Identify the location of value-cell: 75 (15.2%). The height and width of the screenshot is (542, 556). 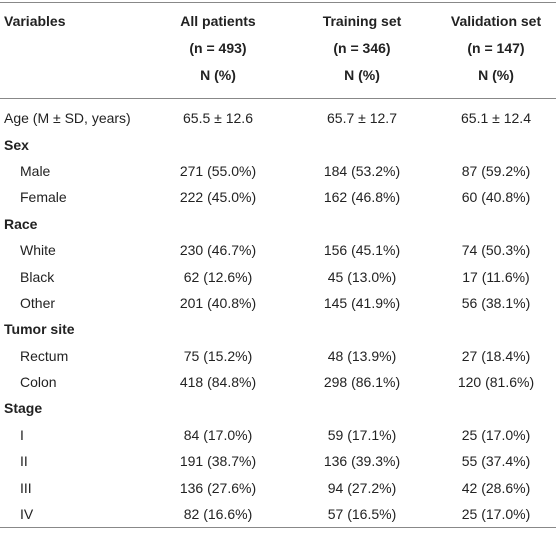
(218, 355).